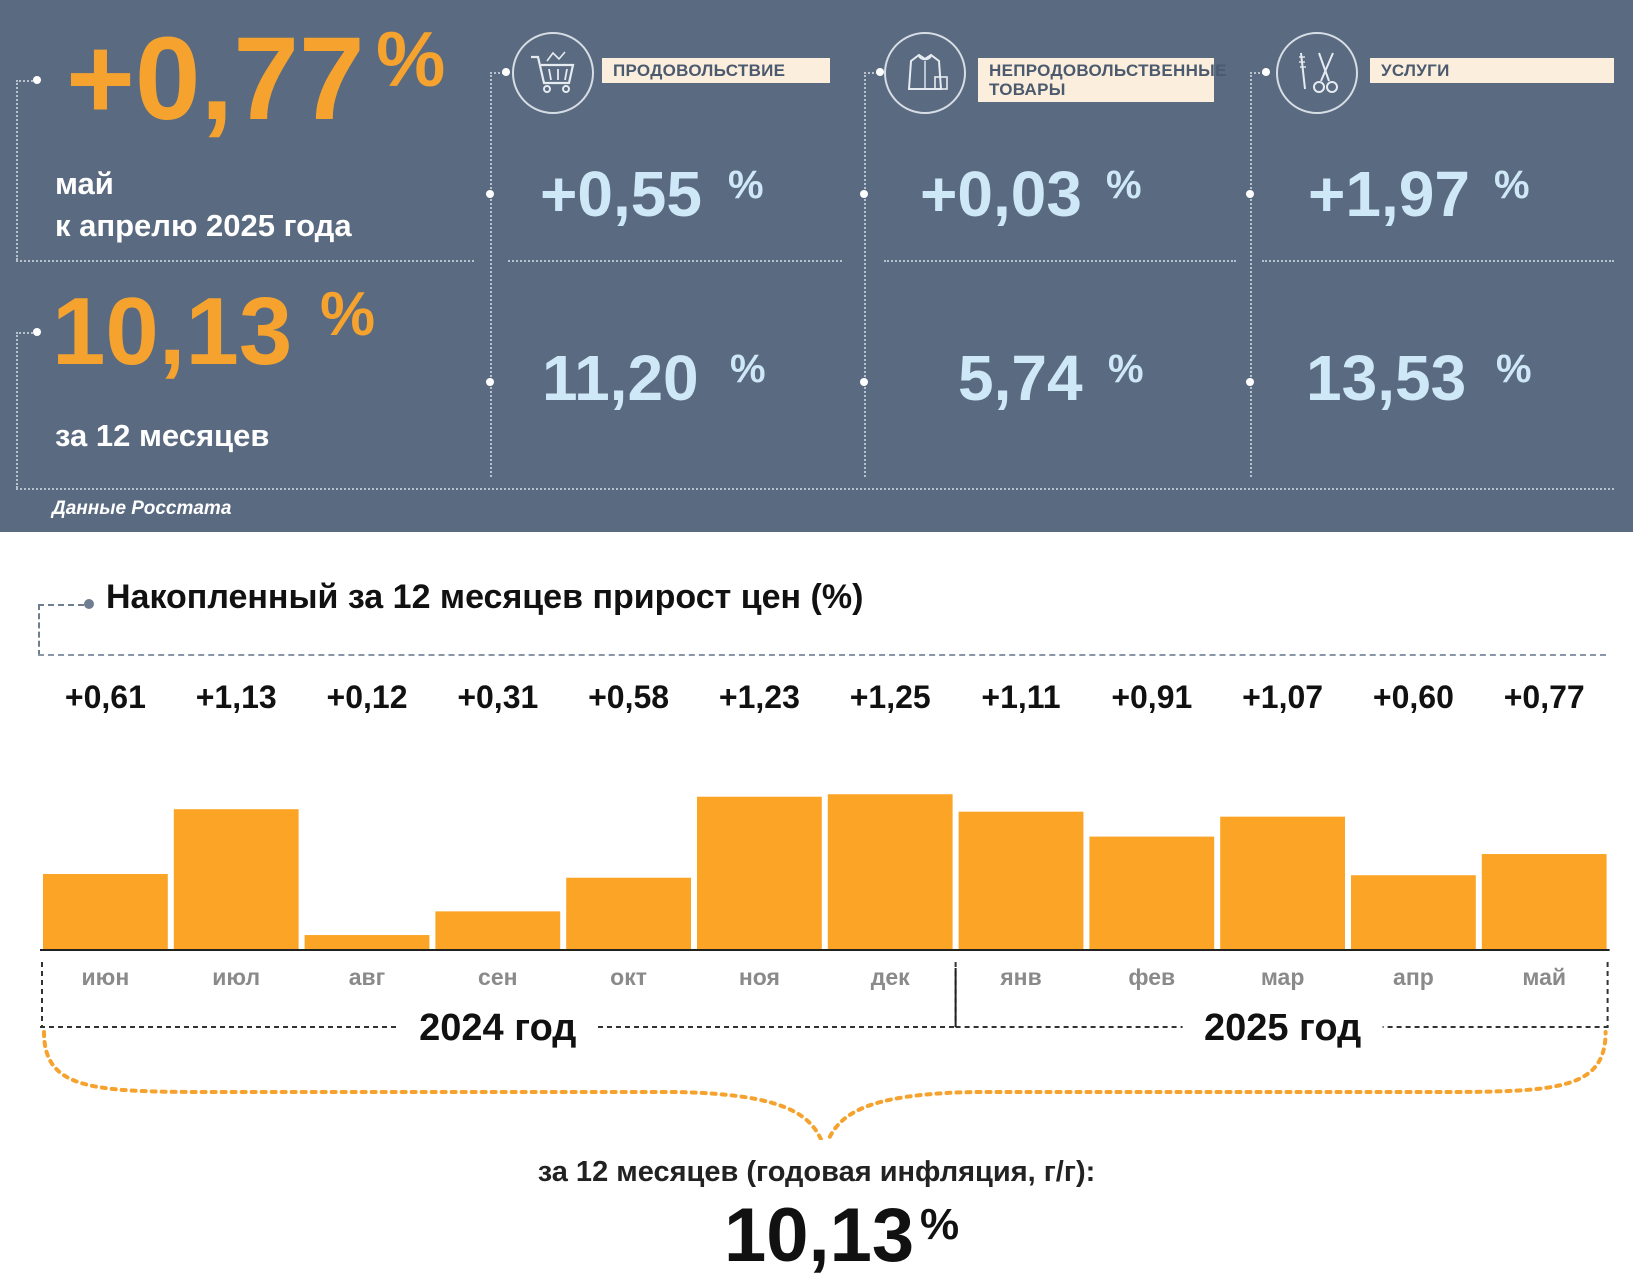 The image size is (1633, 1285). I want to click on value-label: +1,13, so click(236, 697).